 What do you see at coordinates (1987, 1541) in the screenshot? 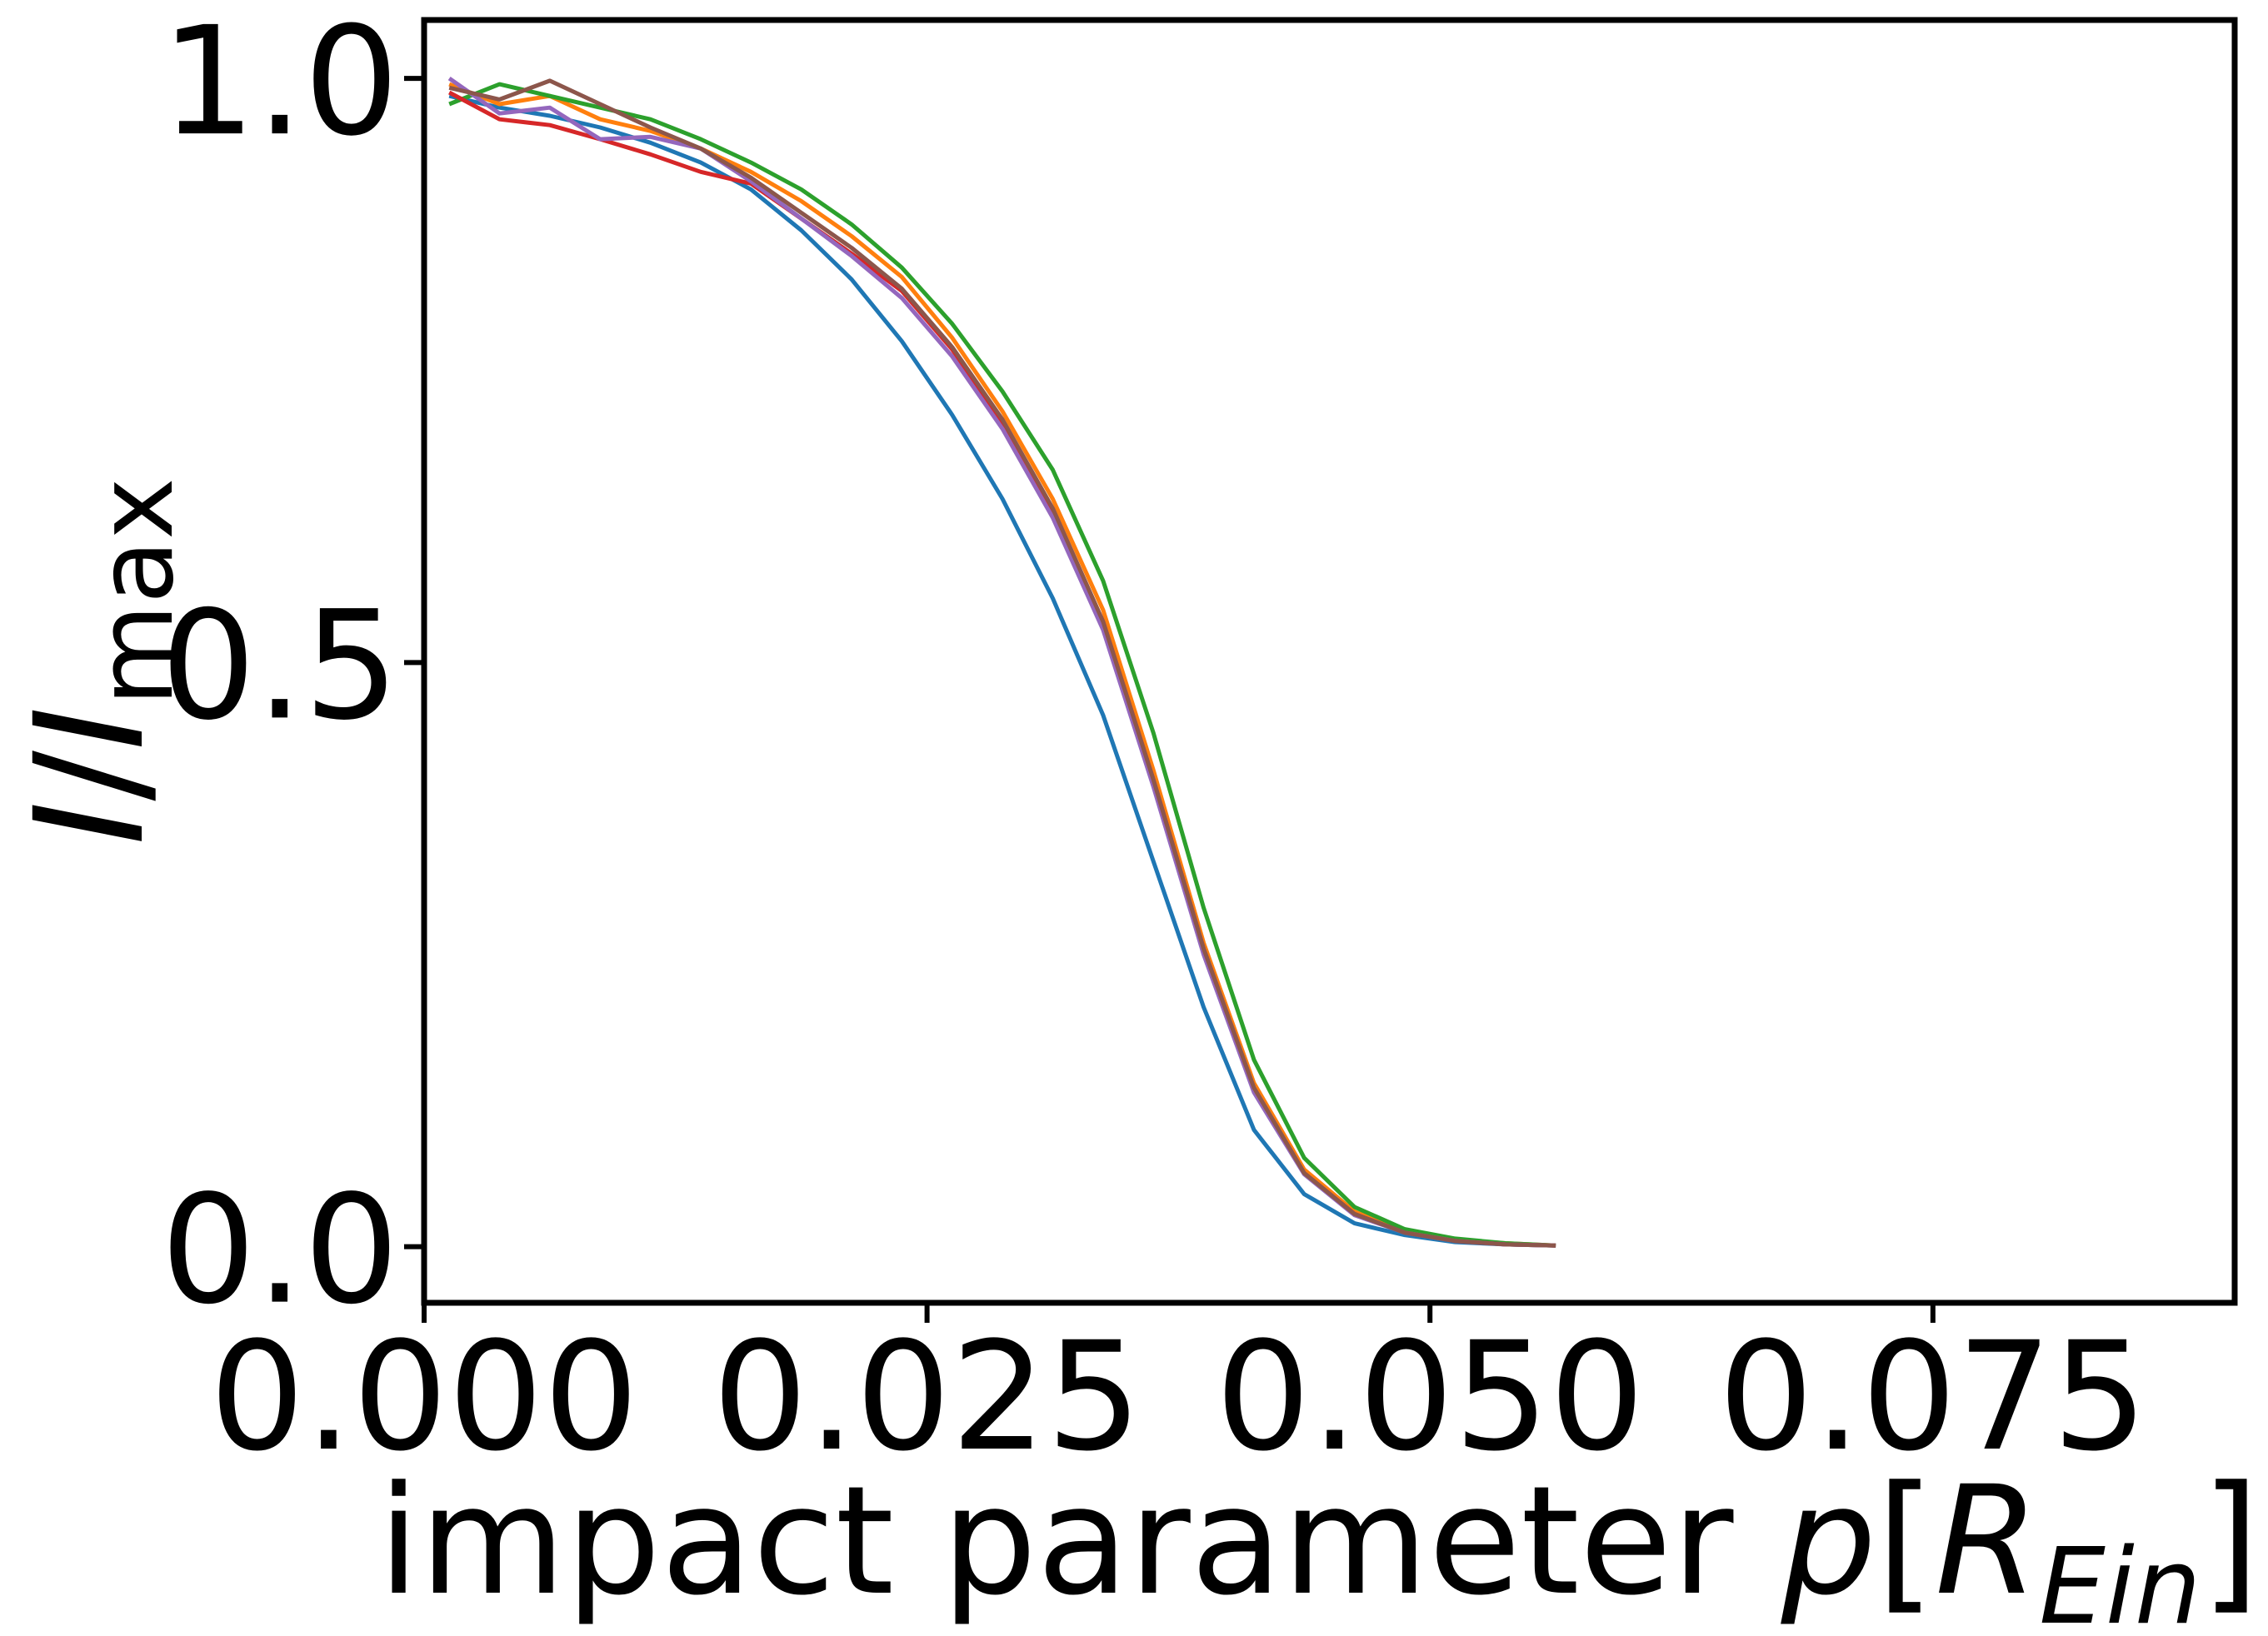
I see `x-label-sym: R` at bounding box center [1987, 1541].